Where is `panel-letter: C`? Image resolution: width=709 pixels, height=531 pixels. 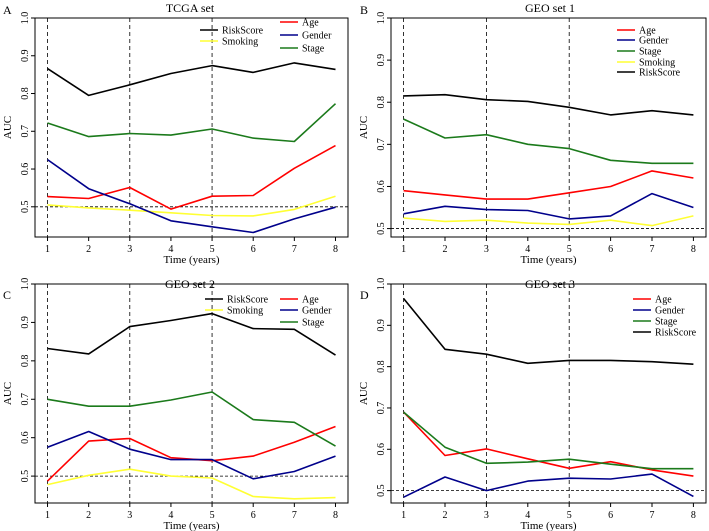
panel-letter: C is located at coordinates (7, 295).